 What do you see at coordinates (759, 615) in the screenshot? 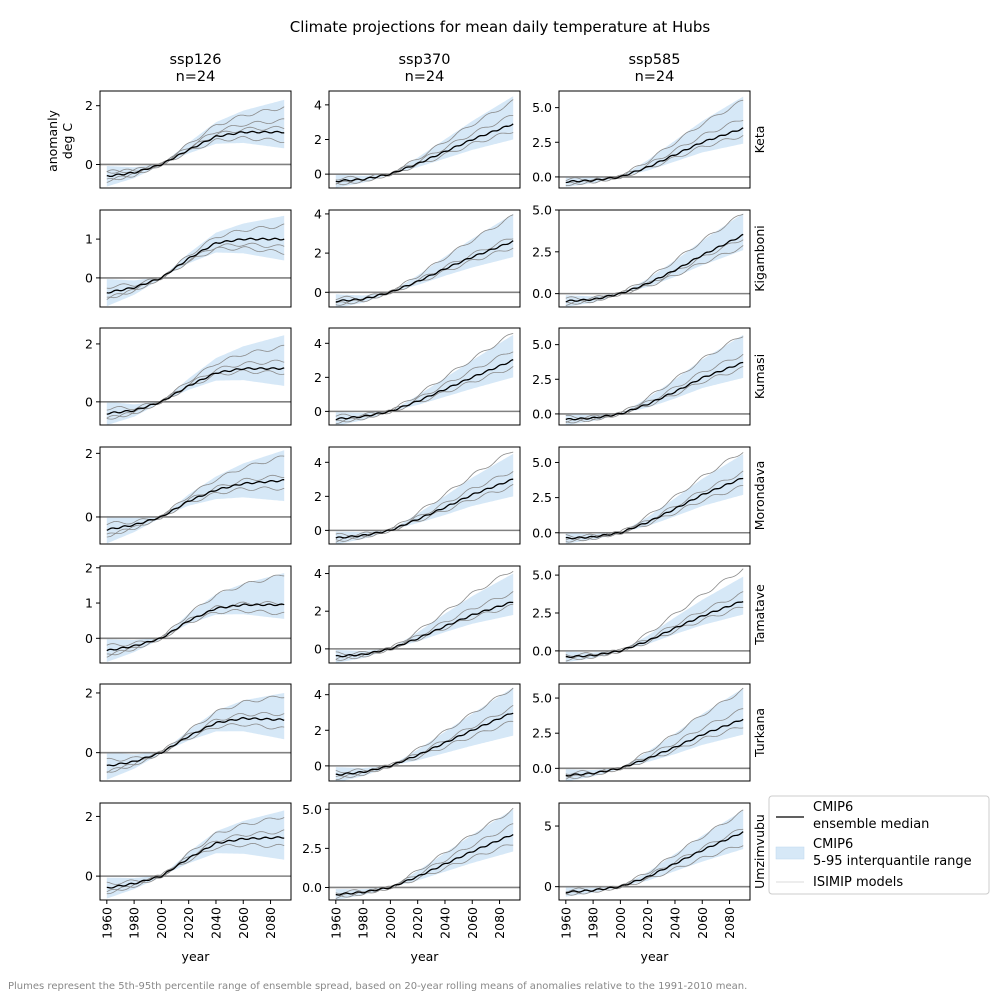
I see `hub-label-tamatave: Tamatave` at bounding box center [759, 615].